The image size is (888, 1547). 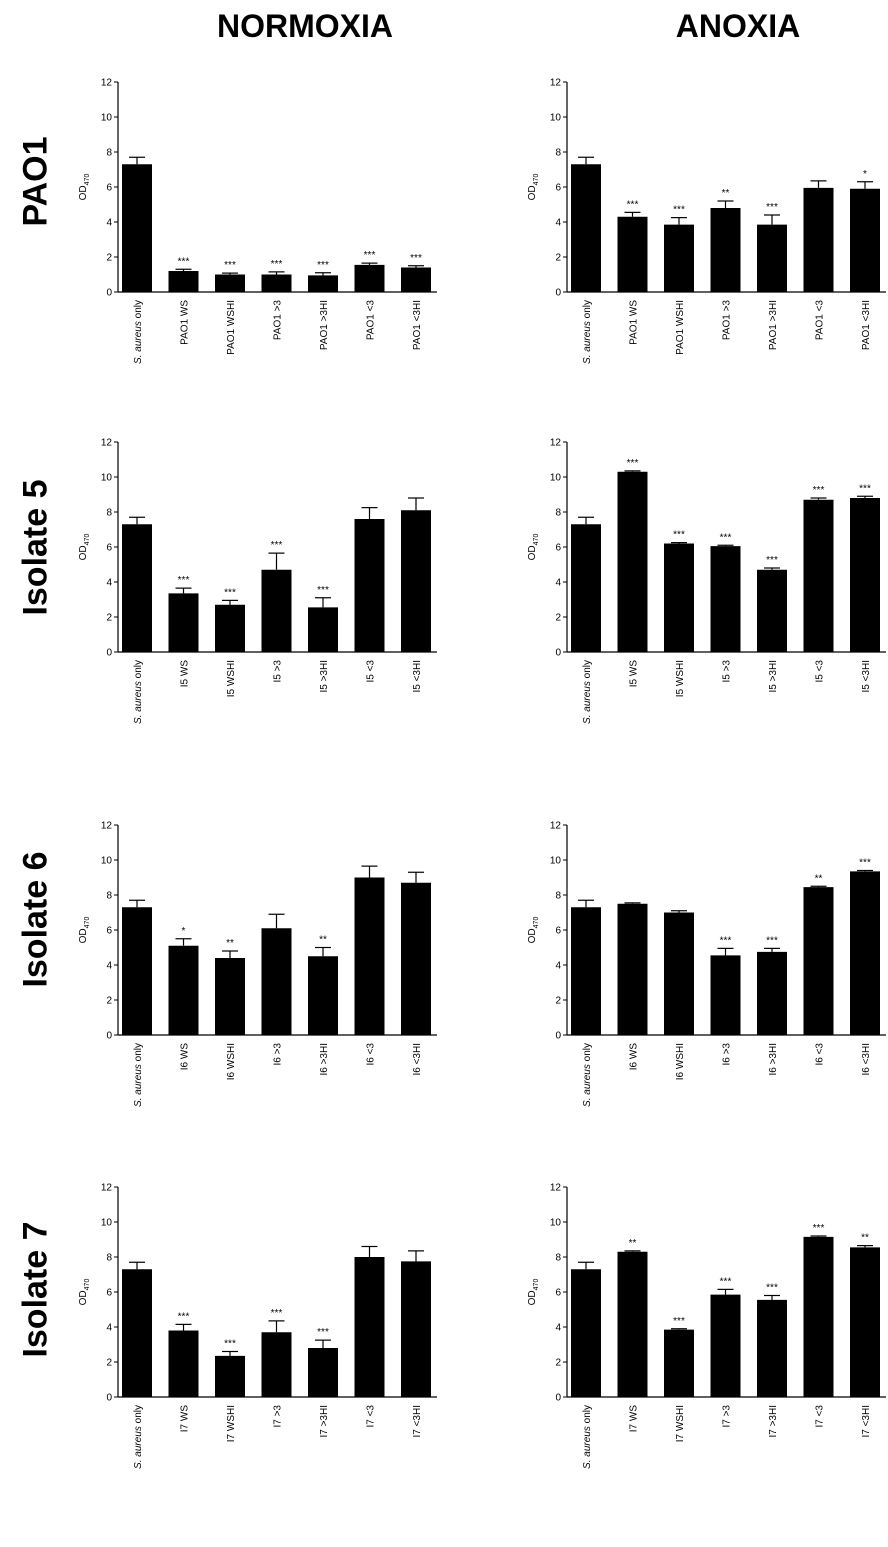 What do you see at coordinates (680, 678) in the screenshot?
I see `category-label: I5 WSHI` at bounding box center [680, 678].